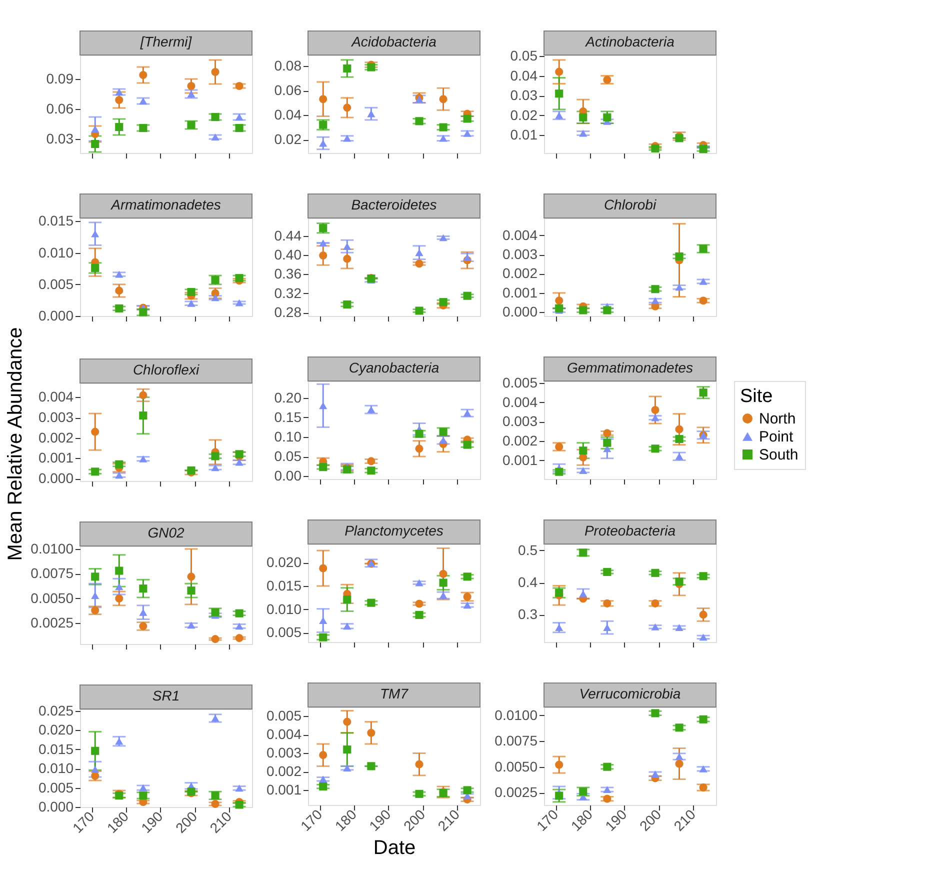 The width and height of the screenshot is (943, 892). What do you see at coordinates (616, 820) in the screenshot?
I see `x-tick-label: 190` at bounding box center [616, 820].